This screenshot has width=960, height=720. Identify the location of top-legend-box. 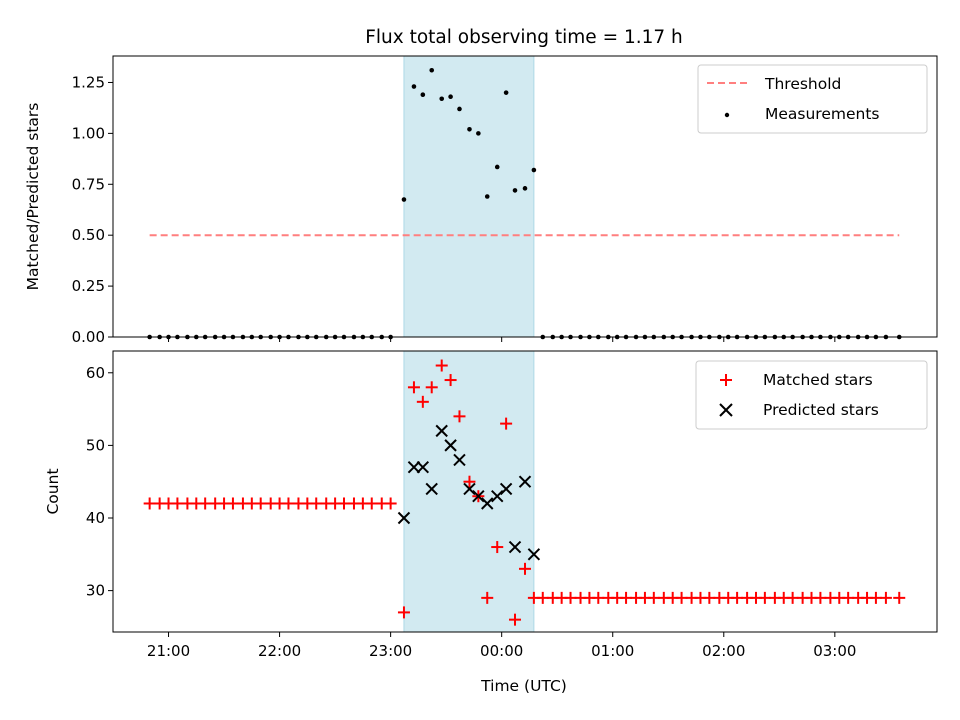
(812, 99).